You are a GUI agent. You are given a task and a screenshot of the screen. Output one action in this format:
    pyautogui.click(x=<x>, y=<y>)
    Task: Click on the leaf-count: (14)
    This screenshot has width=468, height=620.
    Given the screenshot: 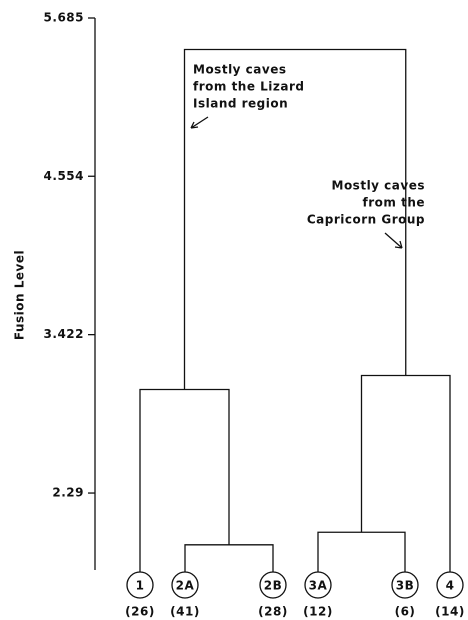 What is the action you would take?
    pyautogui.click(x=450, y=612)
    